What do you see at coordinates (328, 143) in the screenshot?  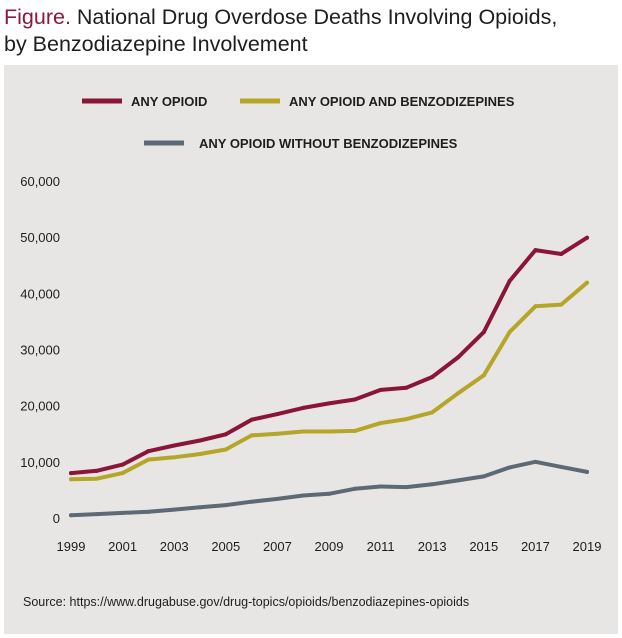 I see `legend-label-3: ANY OPIOID WITHOUT BENZODIZEPINES` at bounding box center [328, 143].